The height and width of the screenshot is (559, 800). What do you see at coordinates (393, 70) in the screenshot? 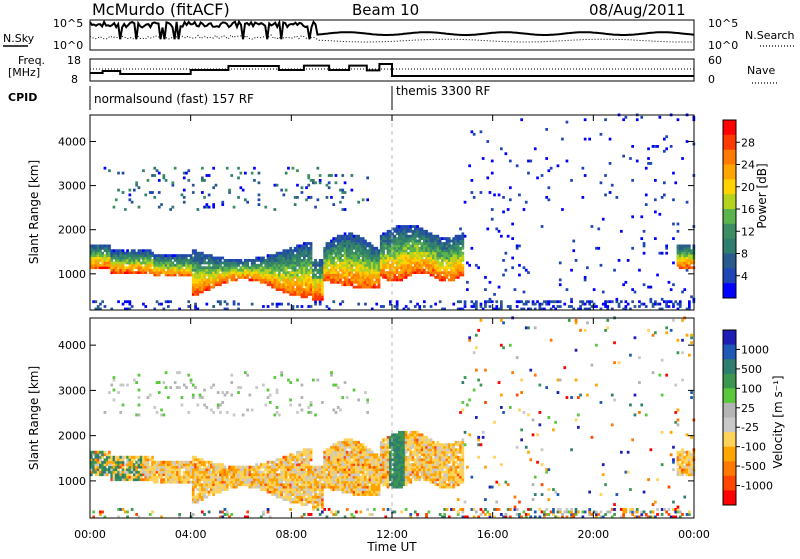
I see `freq-panel: Freq. [MHz] 18 8 60 0 Nave` at bounding box center [393, 70].